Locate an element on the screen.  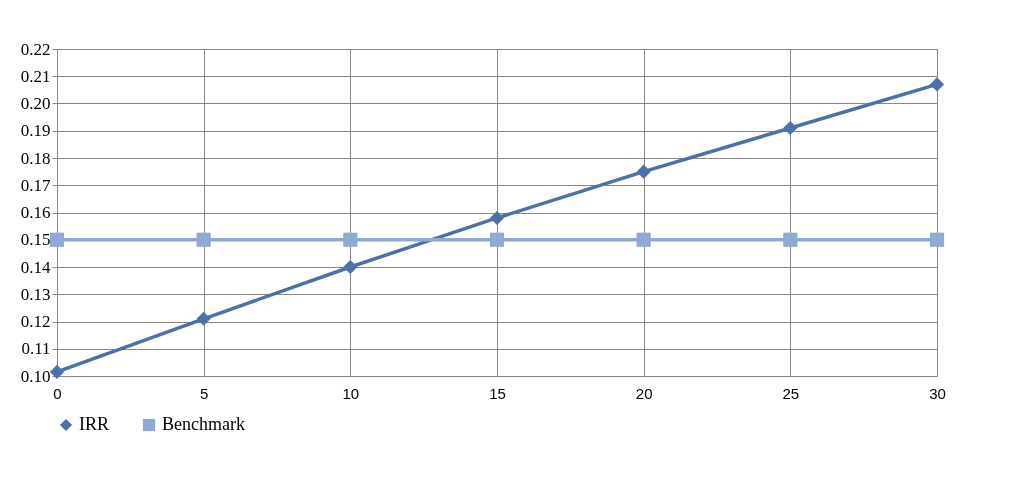
x-tick-label: 15 is located at coordinates (497, 393).